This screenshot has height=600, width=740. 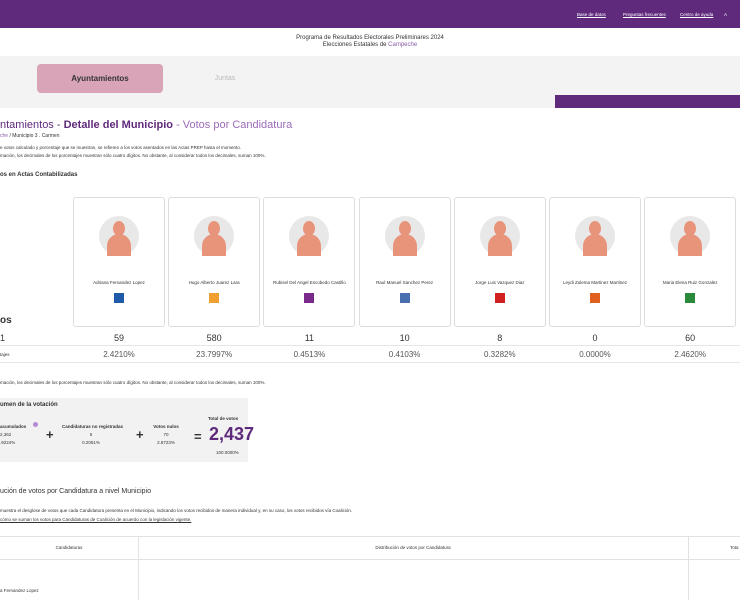 I want to click on row-label: tajes, so click(x=5, y=354).